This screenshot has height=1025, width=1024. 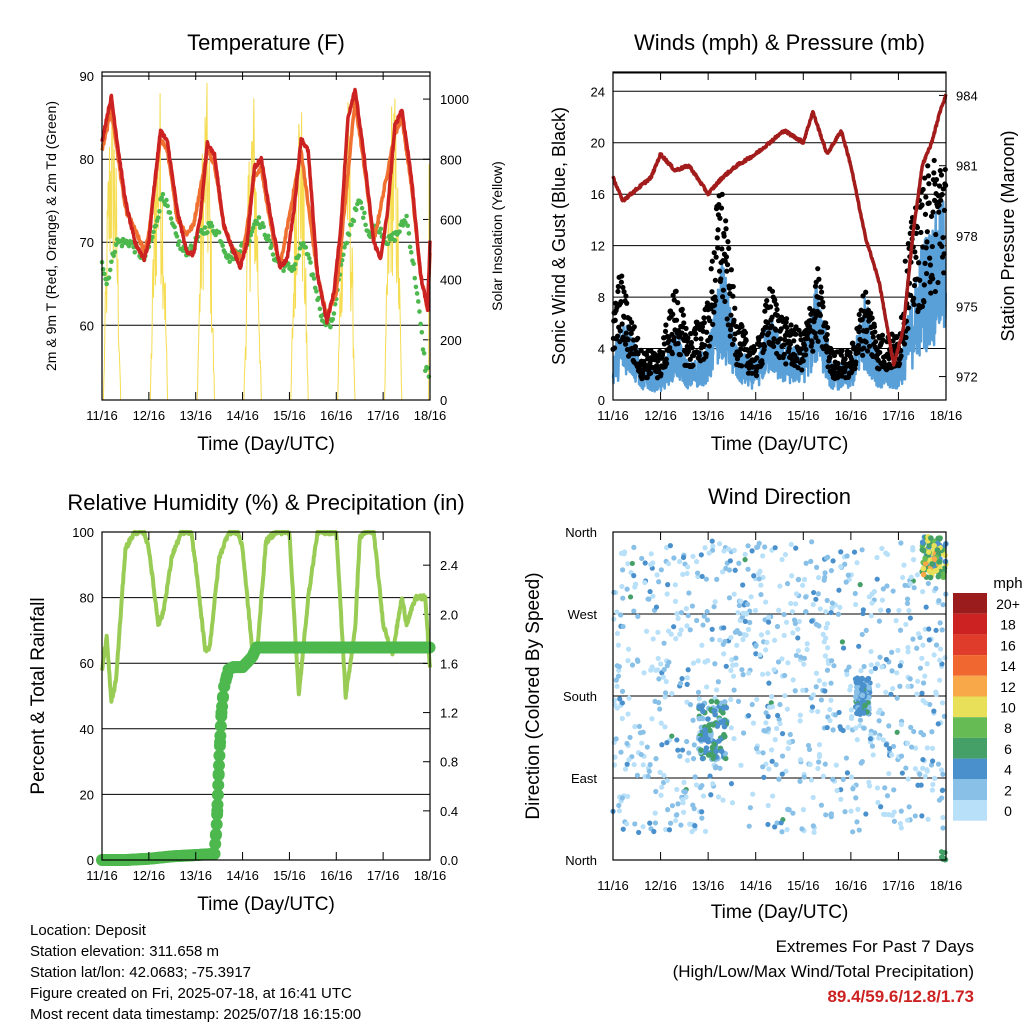 I want to click on x-tick-label: 12/16, so click(x=149, y=415).